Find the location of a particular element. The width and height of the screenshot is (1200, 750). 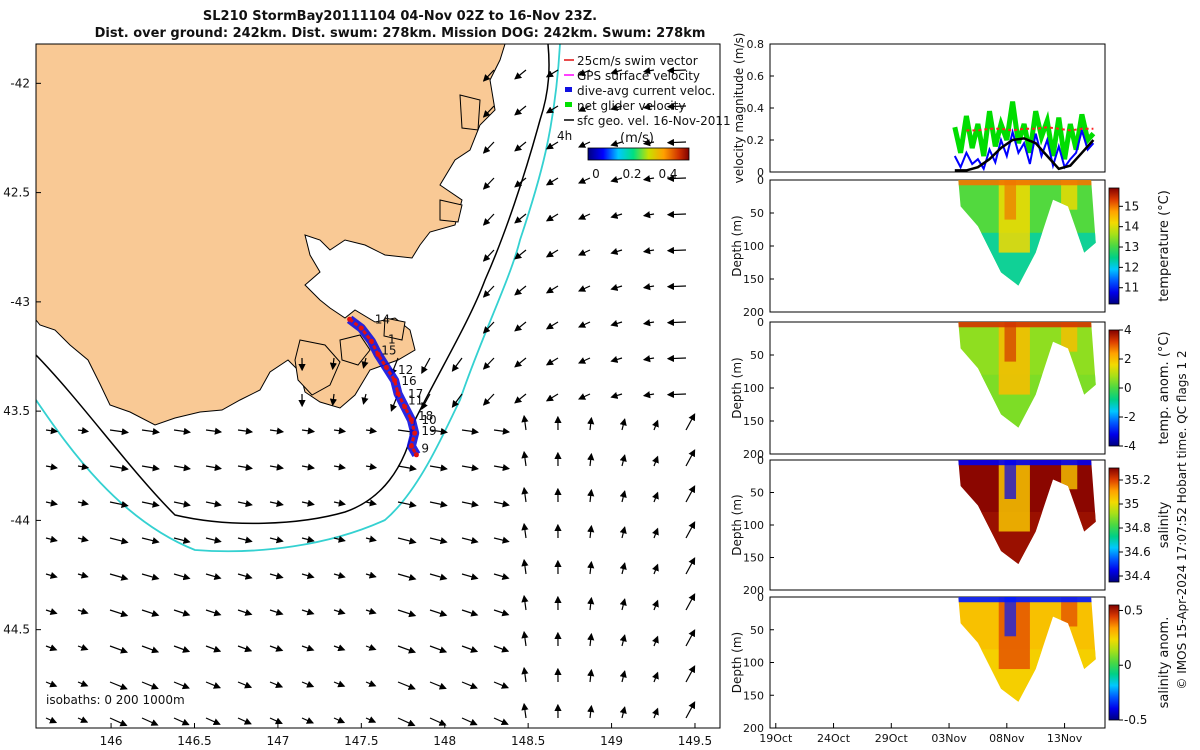

velocity-ytick-label: 0.2 is located at coordinates (756, 140).